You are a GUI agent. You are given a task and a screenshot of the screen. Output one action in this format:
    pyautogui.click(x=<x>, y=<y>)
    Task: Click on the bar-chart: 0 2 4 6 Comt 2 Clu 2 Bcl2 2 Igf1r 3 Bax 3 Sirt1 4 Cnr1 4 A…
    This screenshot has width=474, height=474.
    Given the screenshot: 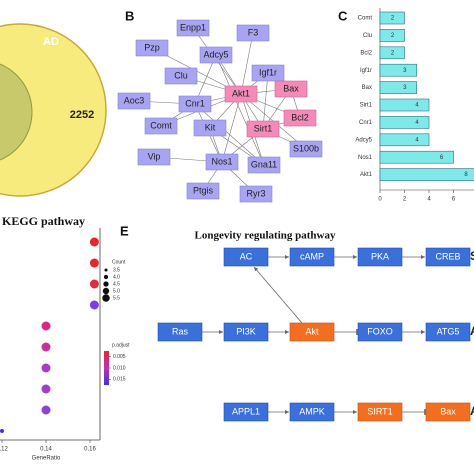 What is the action you would take?
    pyautogui.click(x=414, y=105)
    